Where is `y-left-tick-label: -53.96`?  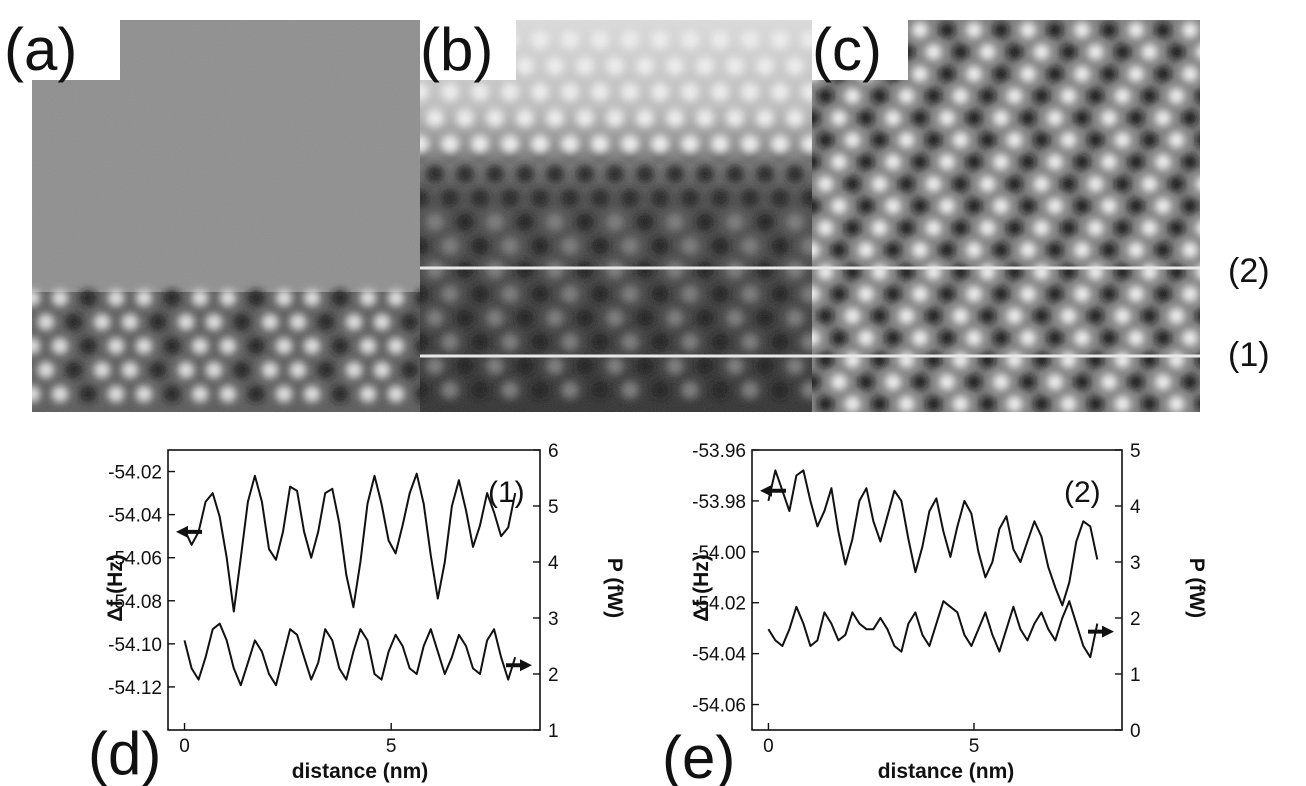 y-left-tick-label: -53.96 is located at coordinates (719, 451).